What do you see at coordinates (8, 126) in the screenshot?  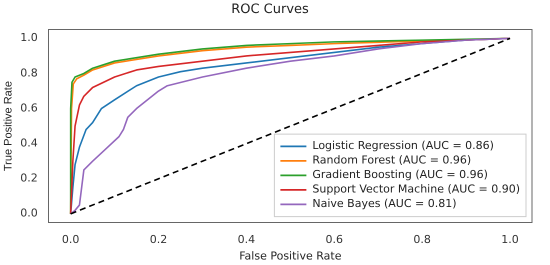 I see `y-axis-title: True Positive Rate` at bounding box center [8, 126].